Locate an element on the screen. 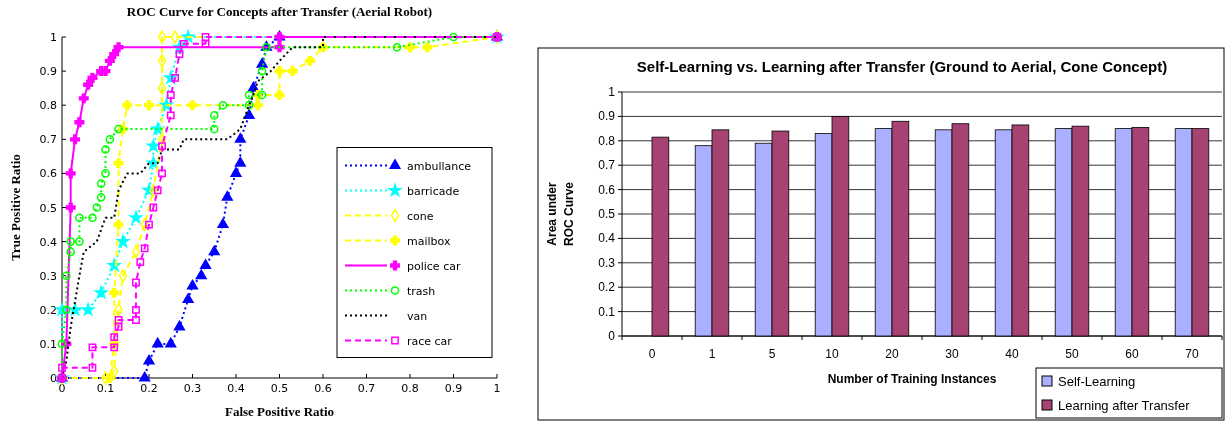 The width and height of the screenshot is (1226, 422). x-tick-label: 0.9 is located at coordinates (453, 388).